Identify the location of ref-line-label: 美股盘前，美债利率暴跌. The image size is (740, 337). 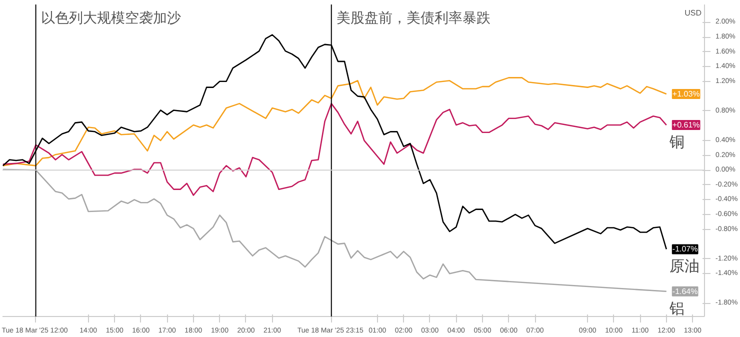
(413, 18).